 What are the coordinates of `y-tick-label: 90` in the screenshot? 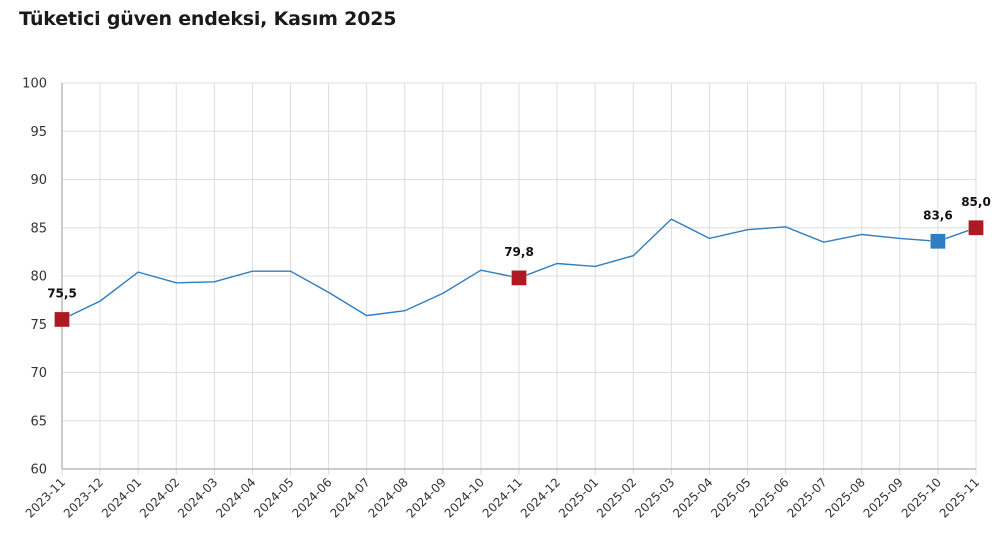 It's located at (38, 180).